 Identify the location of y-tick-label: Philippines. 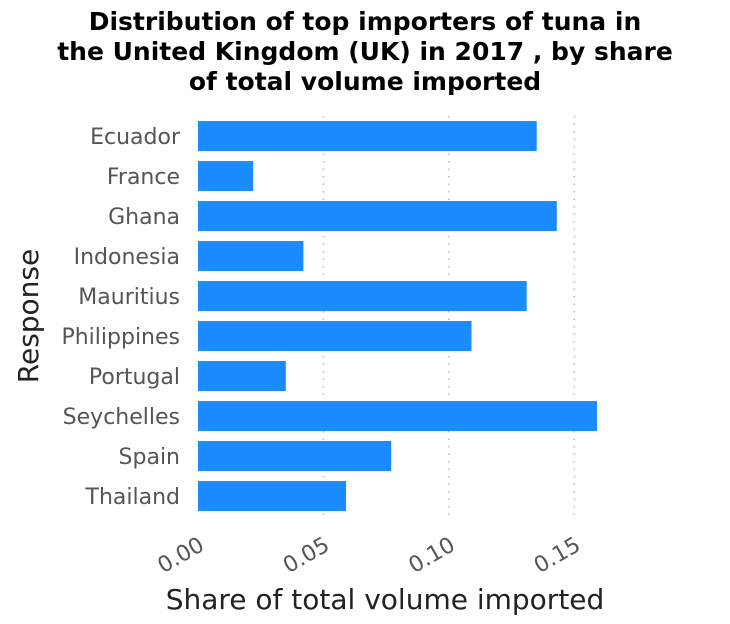
(120, 337).